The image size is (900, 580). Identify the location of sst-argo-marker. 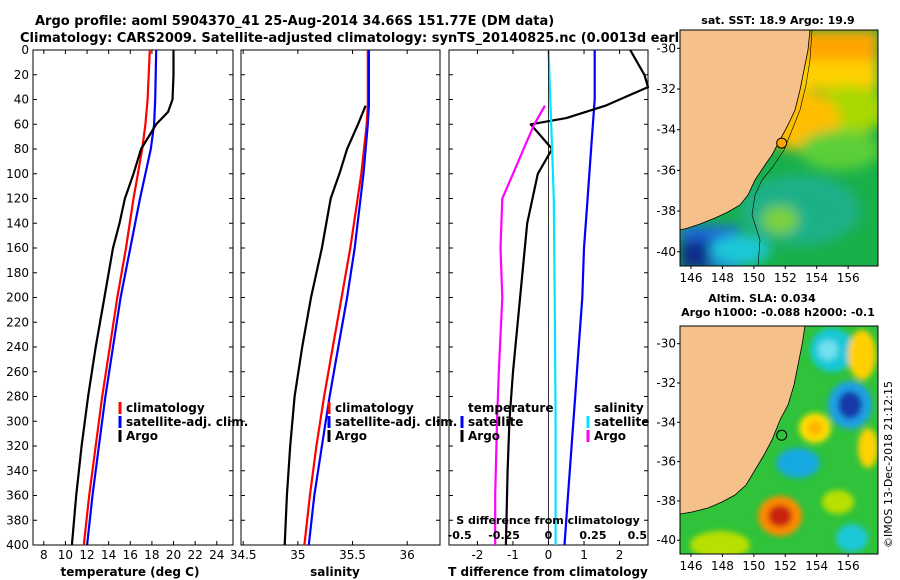
(782, 143).